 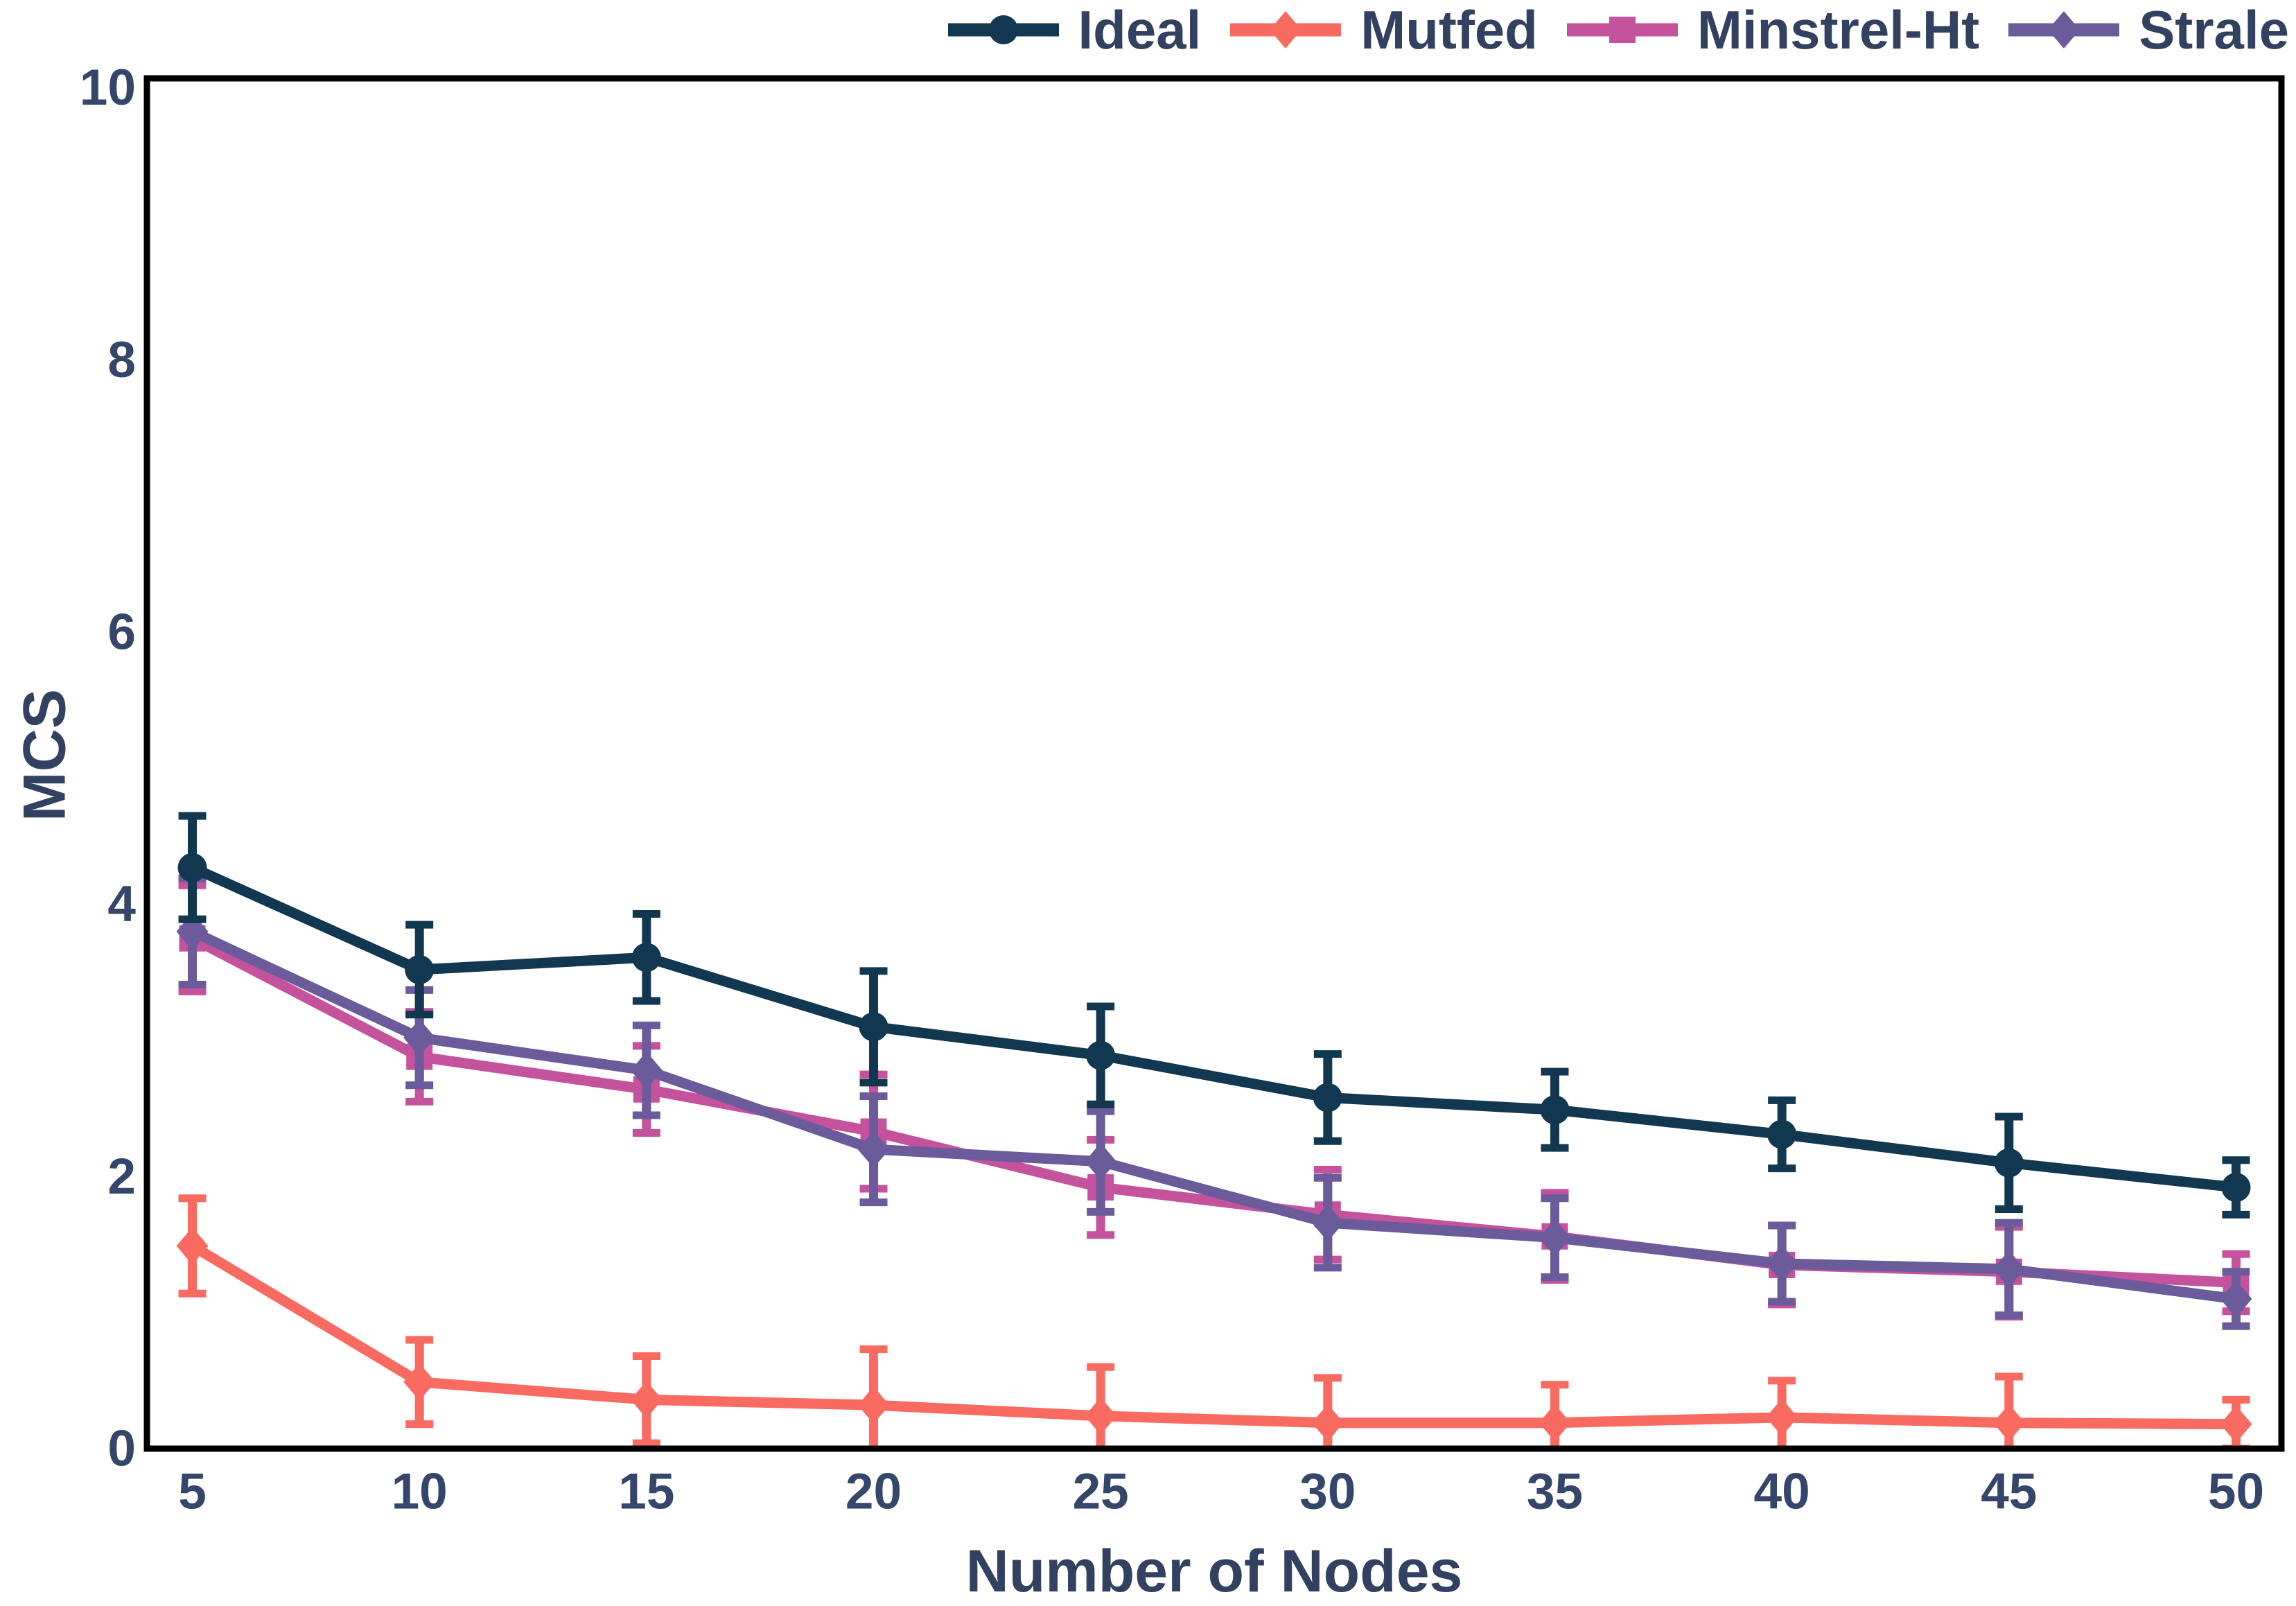 I want to click on legend-item-strale: Strale, so click(x=2147, y=30).